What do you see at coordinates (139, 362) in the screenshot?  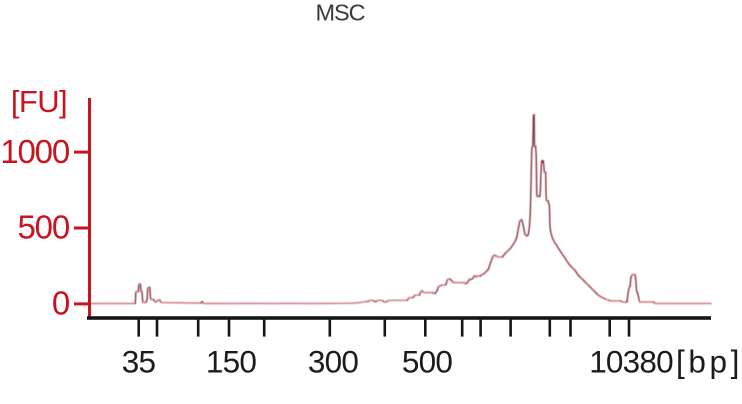 I see `svg-text: 35` at bounding box center [139, 362].